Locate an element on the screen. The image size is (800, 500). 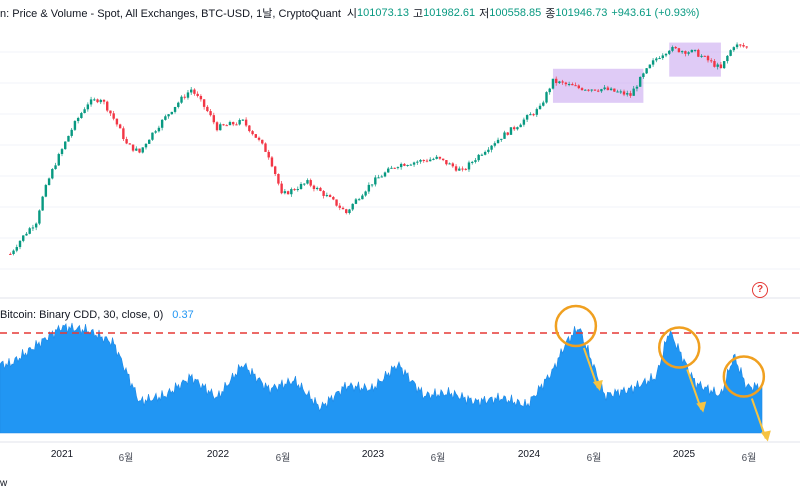
low-label: 저 is located at coordinates (484, 14).